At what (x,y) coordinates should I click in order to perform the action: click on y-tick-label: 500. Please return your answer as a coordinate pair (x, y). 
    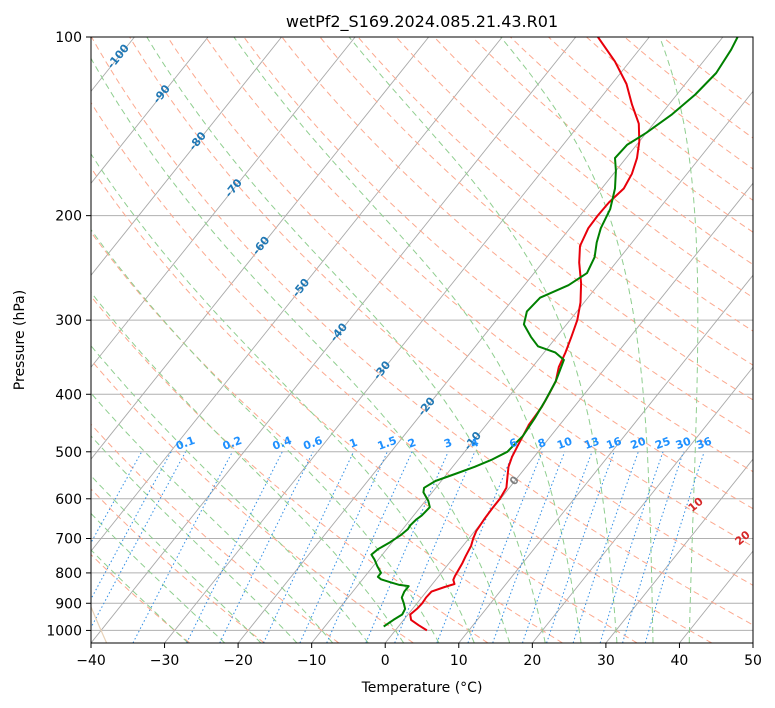
    Looking at the image, I should click on (68, 453).